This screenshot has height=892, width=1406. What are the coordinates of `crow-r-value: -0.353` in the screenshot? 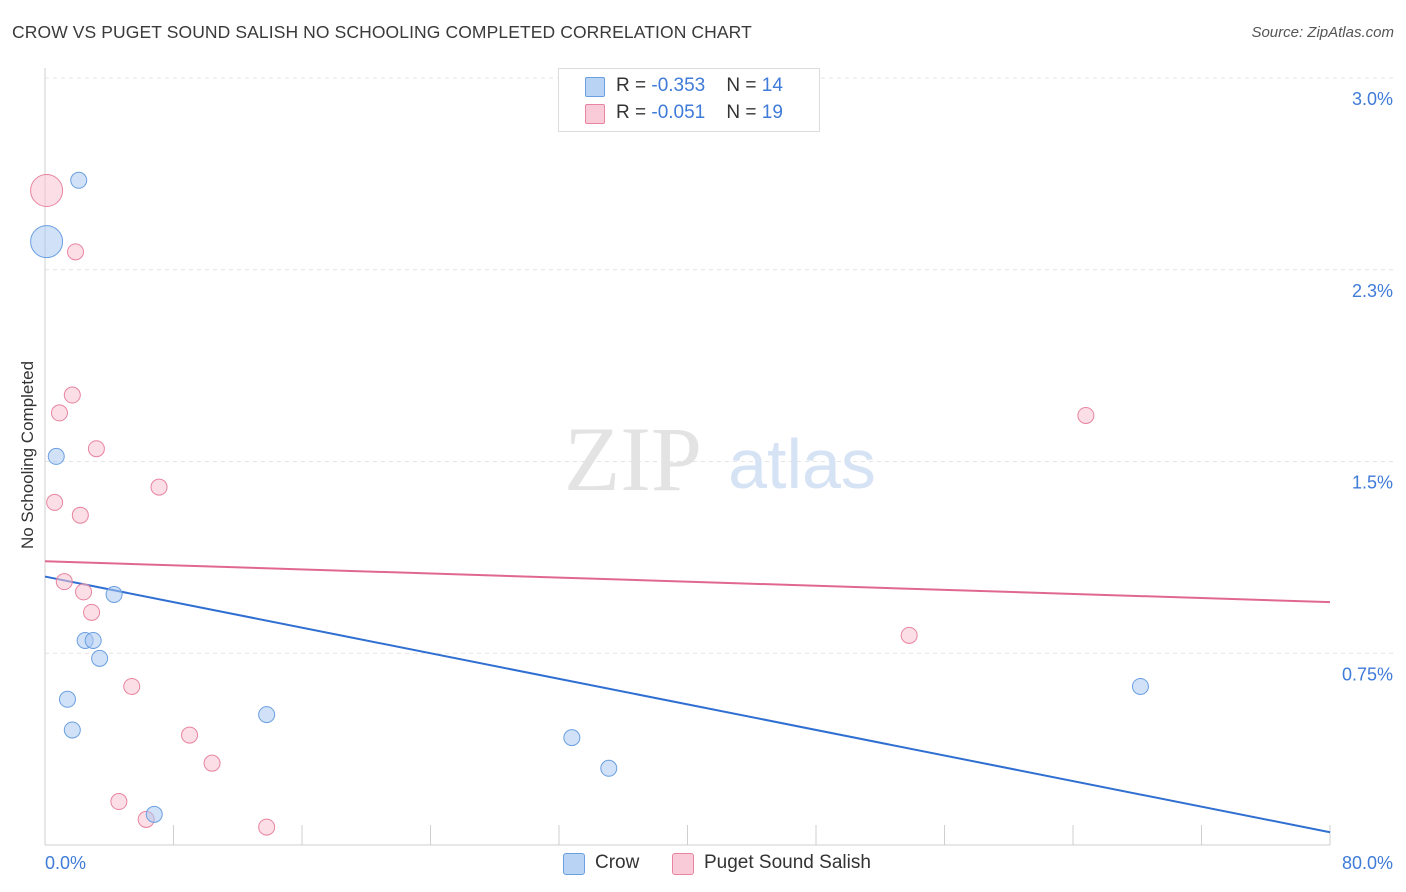 It's located at (678, 85).